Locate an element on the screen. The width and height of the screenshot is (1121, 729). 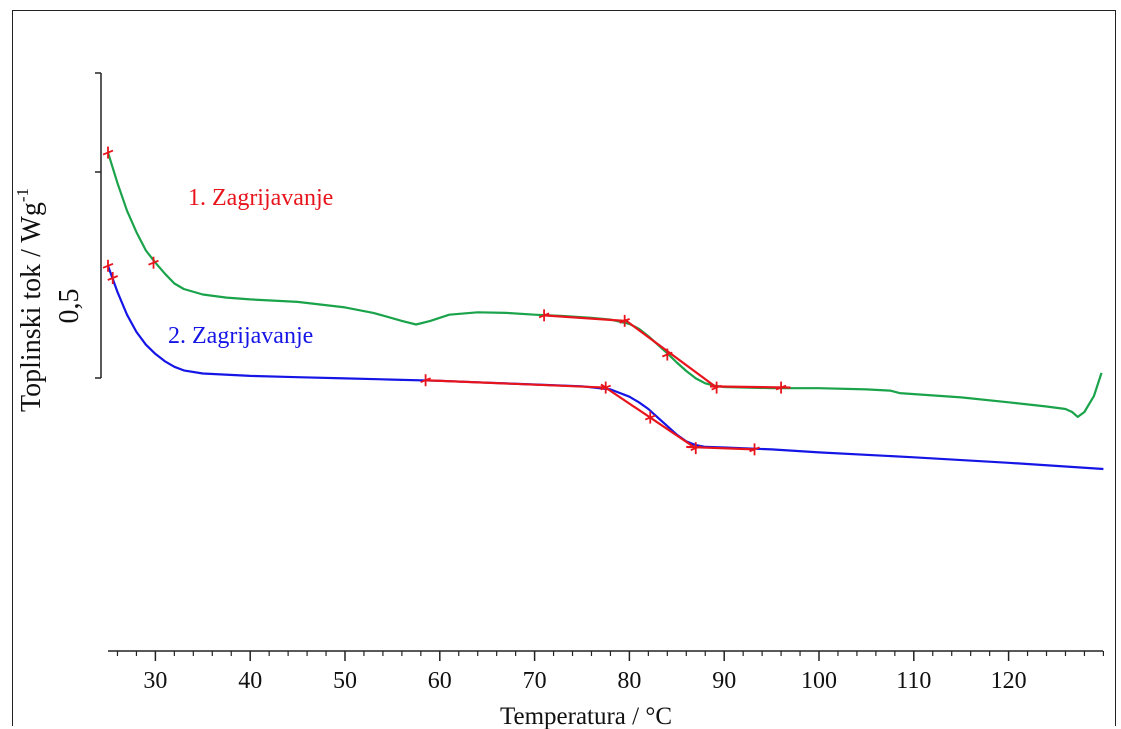
x-tick-label-100: 100 is located at coordinates (819, 681).